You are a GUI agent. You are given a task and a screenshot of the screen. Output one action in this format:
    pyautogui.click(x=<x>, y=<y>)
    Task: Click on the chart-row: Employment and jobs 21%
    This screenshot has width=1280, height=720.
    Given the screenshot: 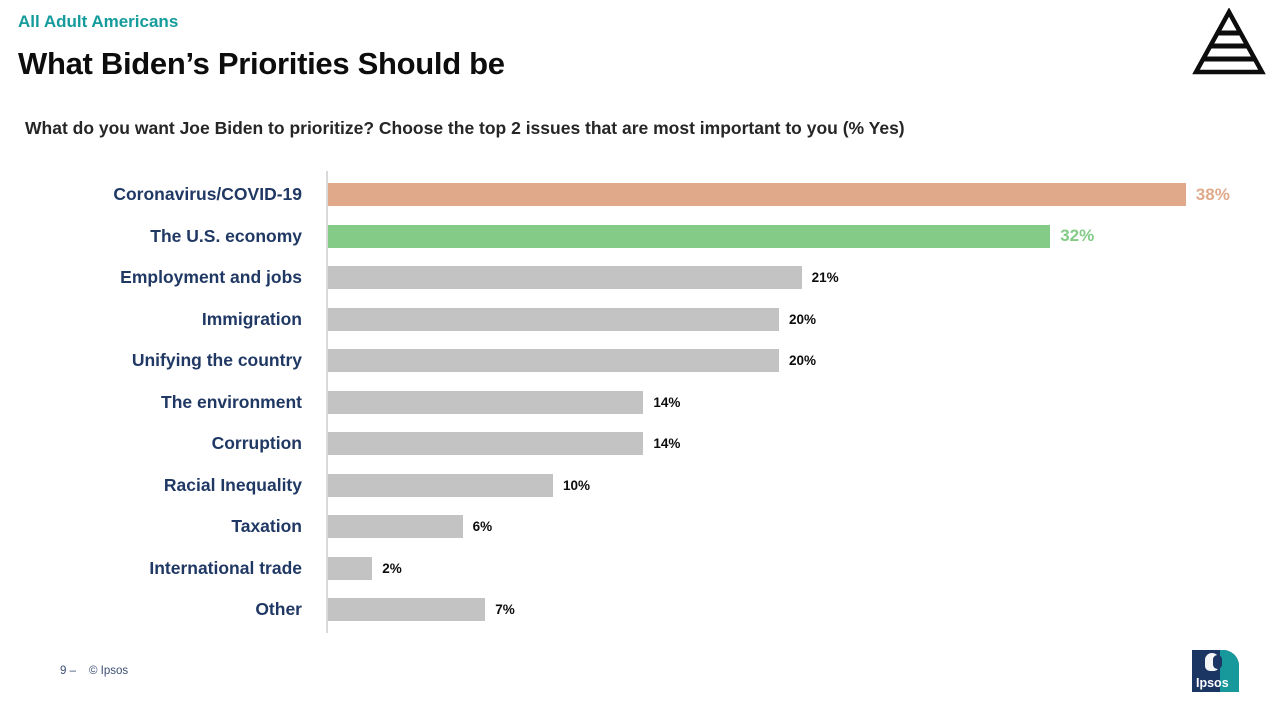 What is the action you would take?
    pyautogui.click(x=640, y=278)
    